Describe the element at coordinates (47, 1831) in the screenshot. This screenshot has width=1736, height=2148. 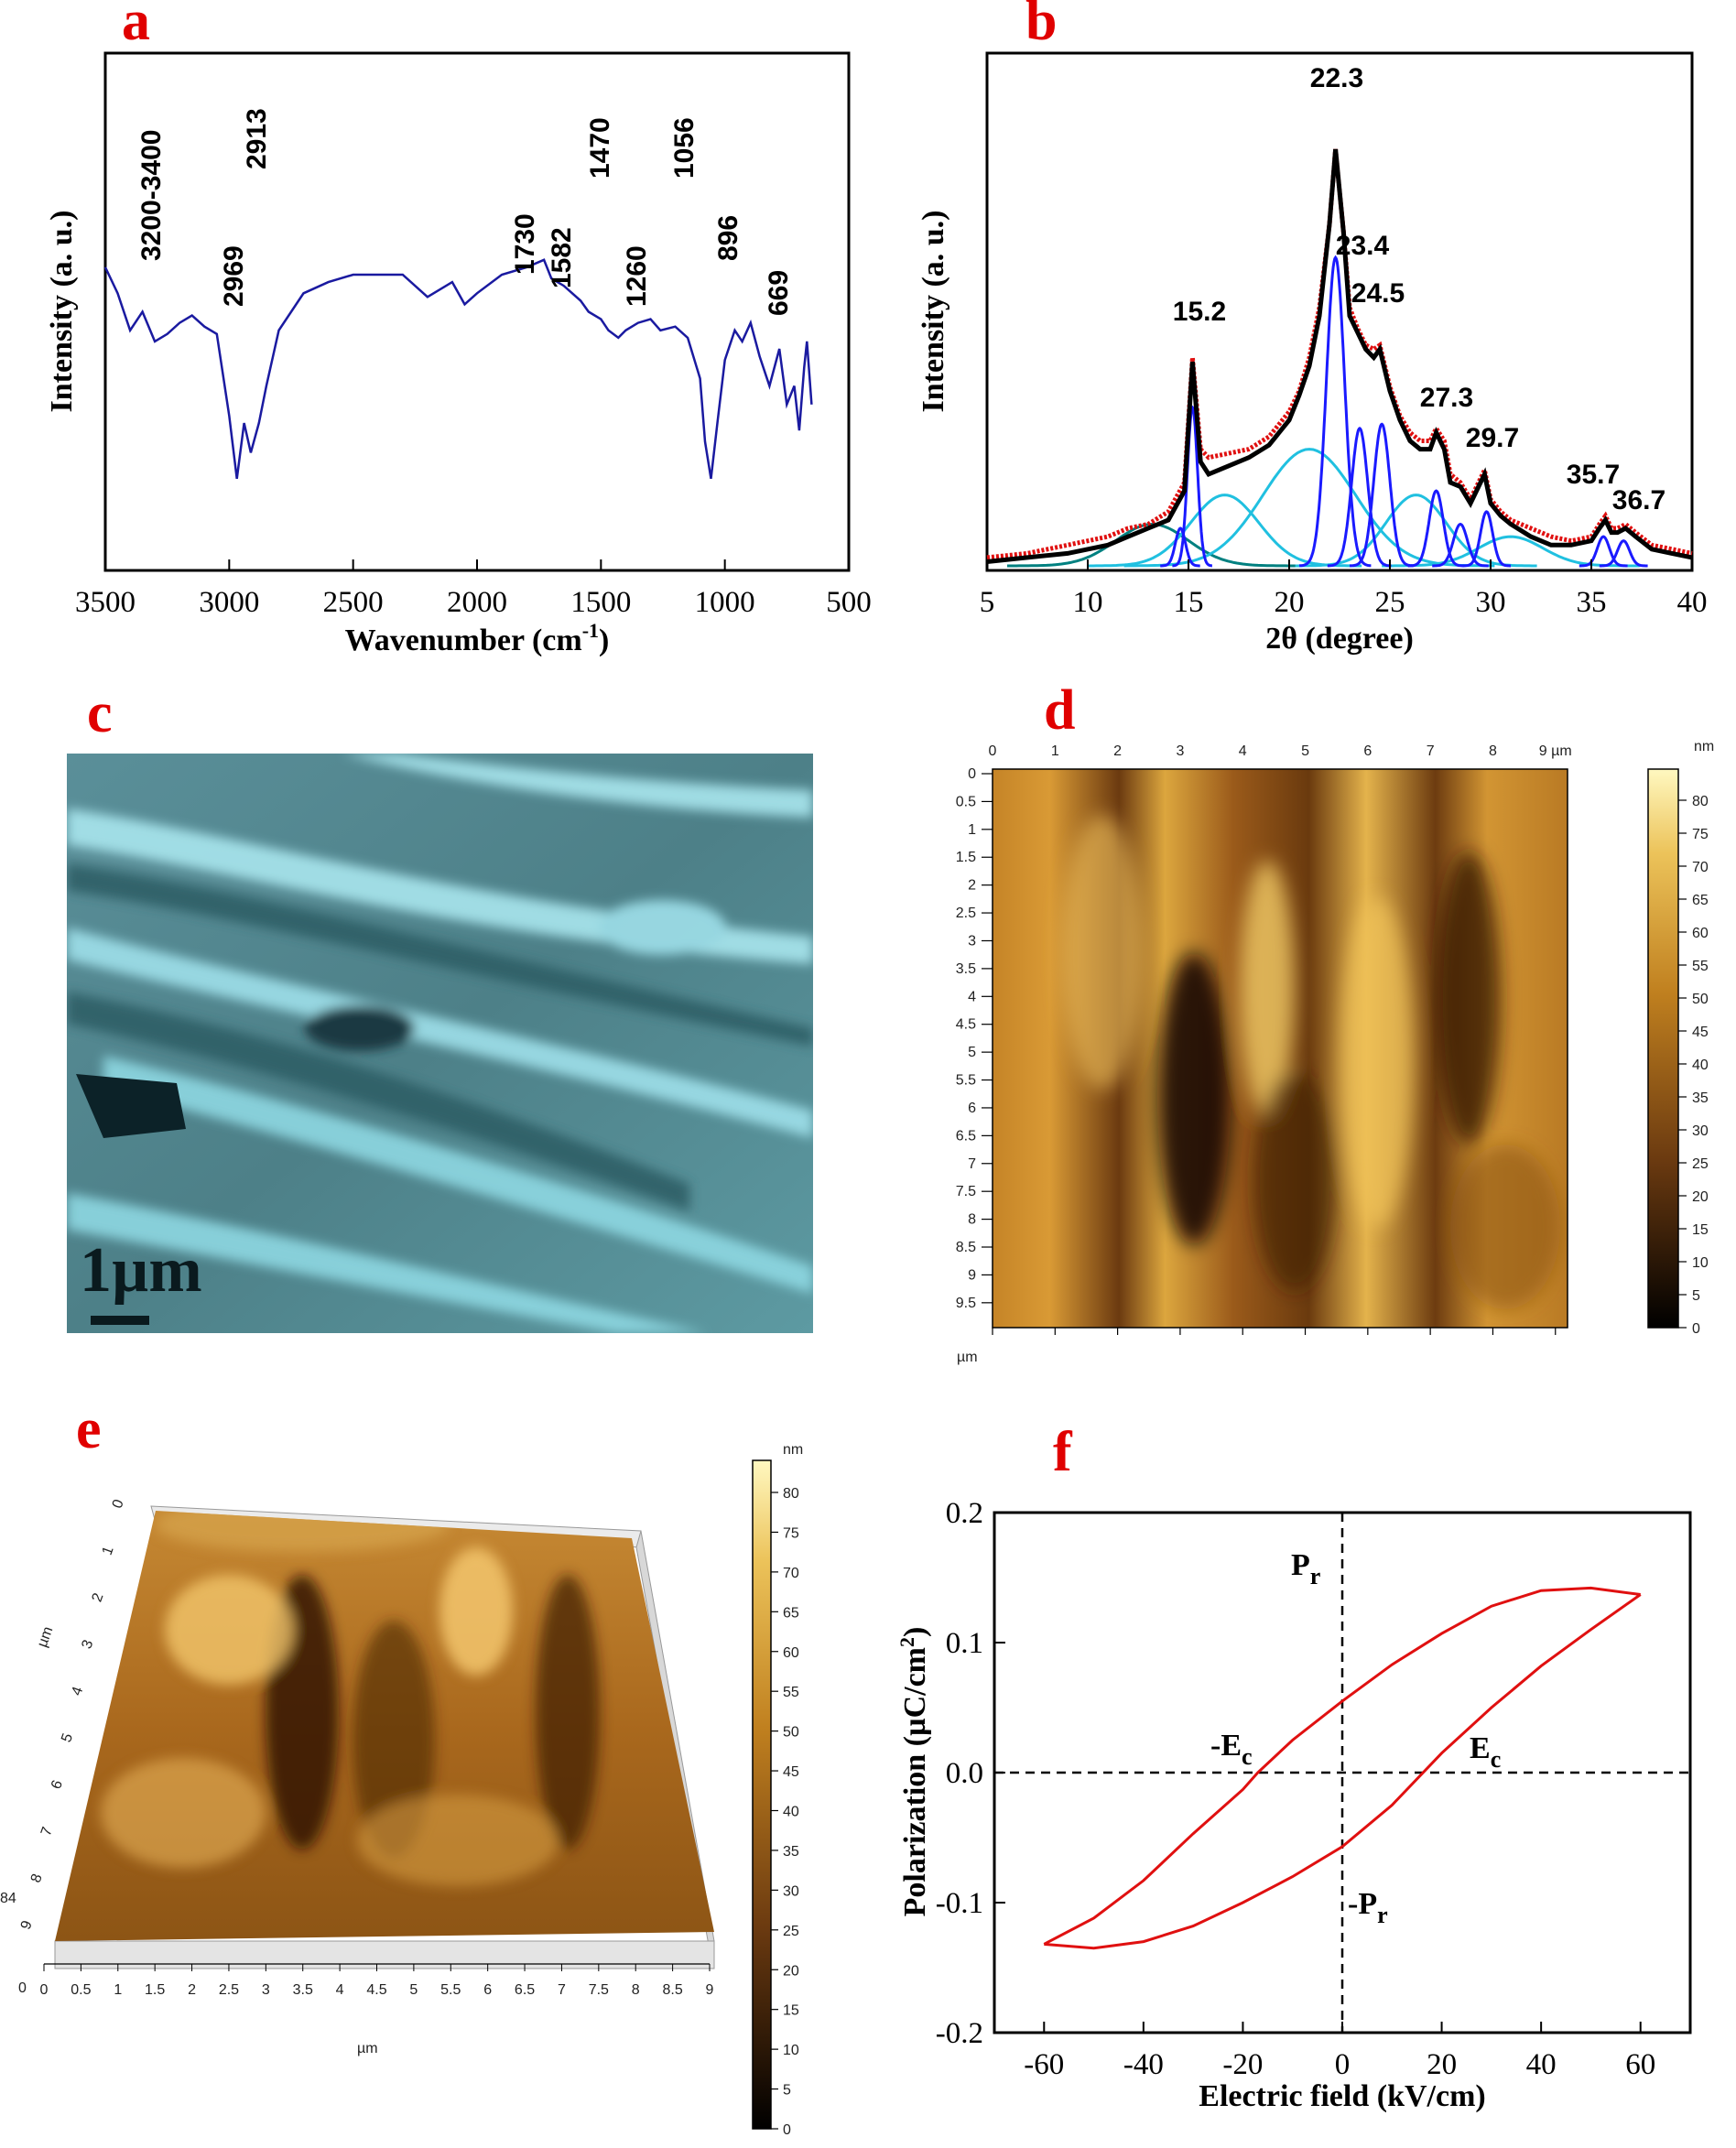
I see `afm3d-ytick-label: 7` at that location.